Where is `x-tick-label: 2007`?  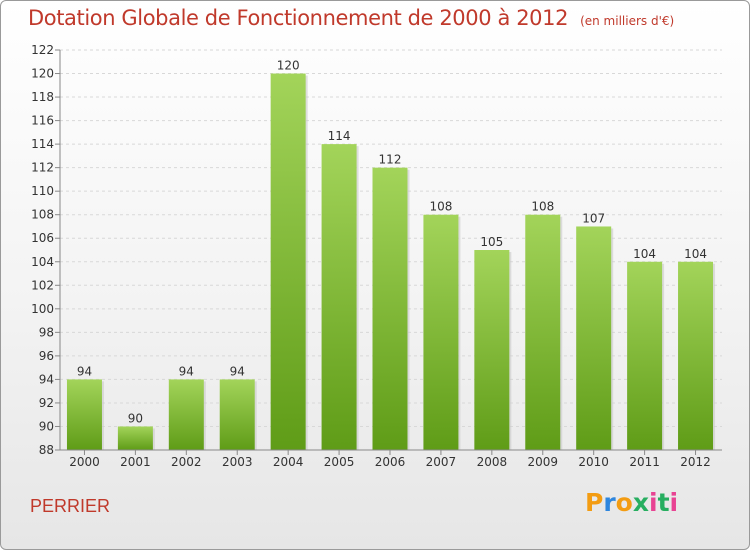
x-tick-label: 2007 is located at coordinates (441, 462).